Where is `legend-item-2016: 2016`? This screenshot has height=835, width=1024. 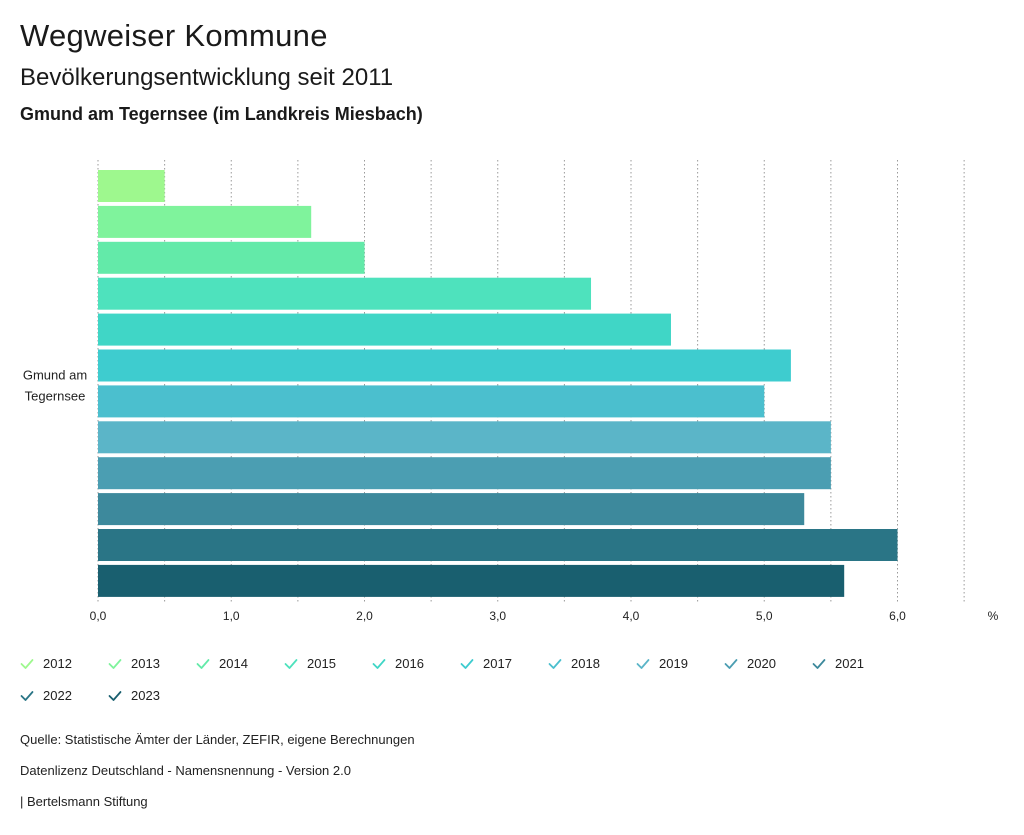 legend-item-2016: 2016 is located at coordinates (398, 663).